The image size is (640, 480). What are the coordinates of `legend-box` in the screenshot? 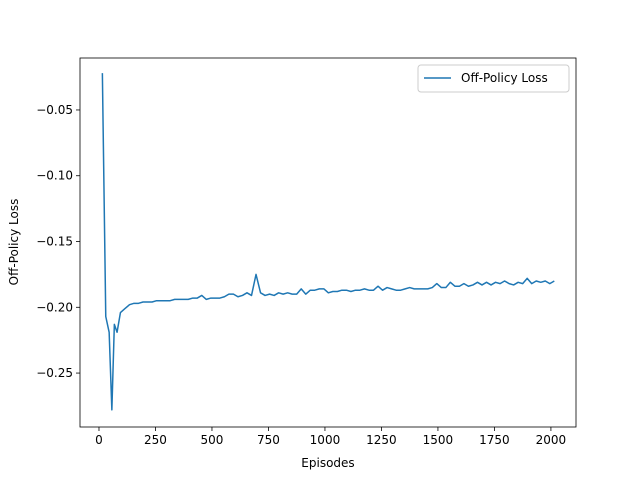 It's located at (493, 78).